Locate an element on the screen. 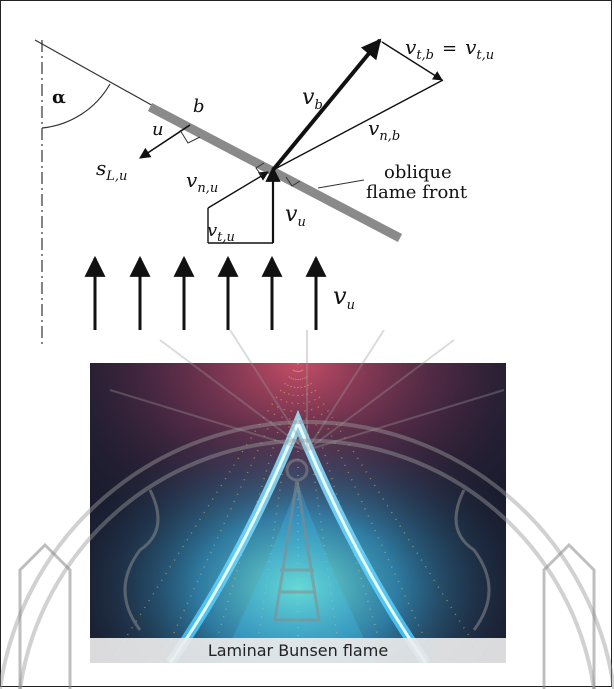 The image size is (614, 689). label-v-tu: vt,u is located at coordinates (221, 232).